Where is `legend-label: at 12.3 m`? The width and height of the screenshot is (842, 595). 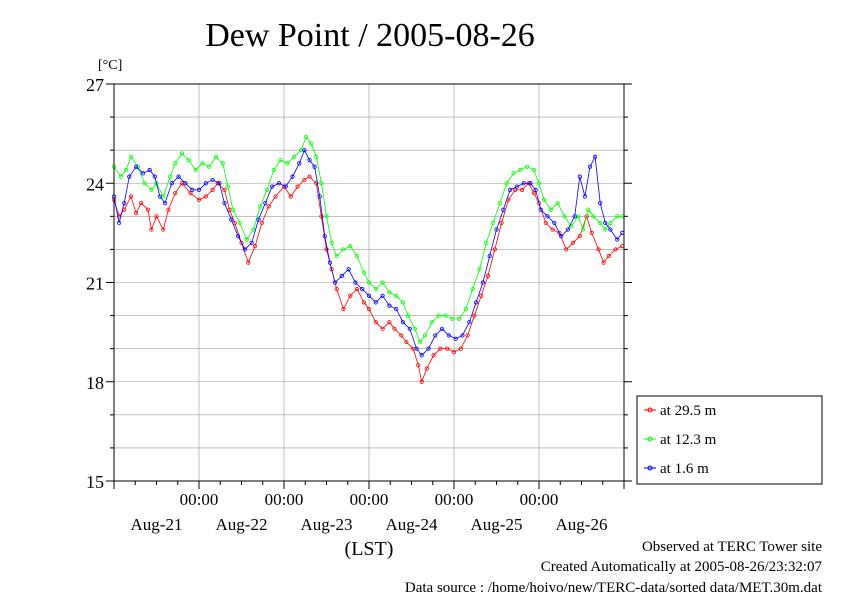 legend-label: at 12.3 m is located at coordinates (688, 440).